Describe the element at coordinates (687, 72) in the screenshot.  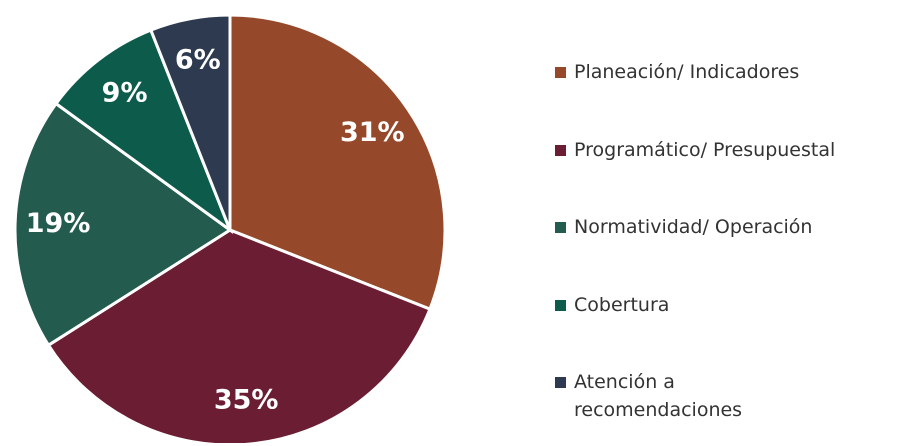
I see `legend-label: Planeación/ Indicadores` at that location.